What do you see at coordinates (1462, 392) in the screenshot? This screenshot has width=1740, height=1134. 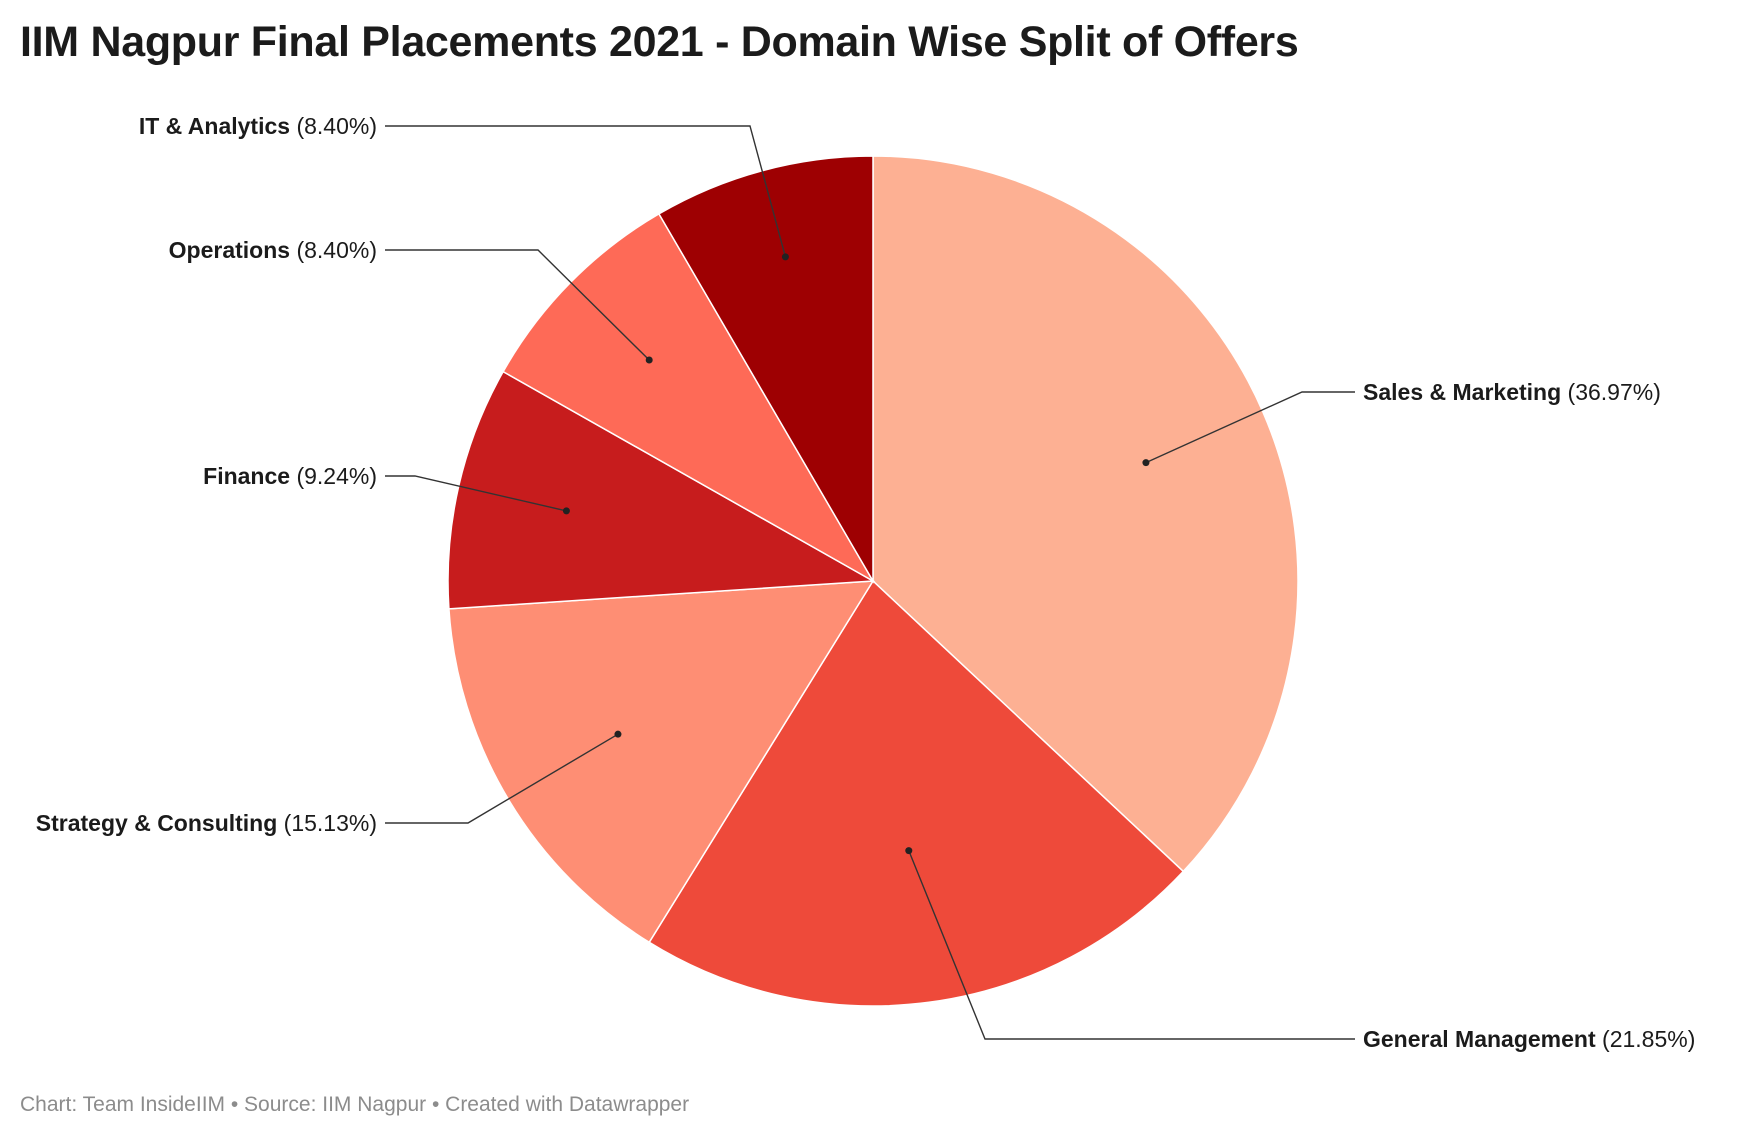 I see `slice-label-name: Sales & Marketing` at bounding box center [1462, 392].